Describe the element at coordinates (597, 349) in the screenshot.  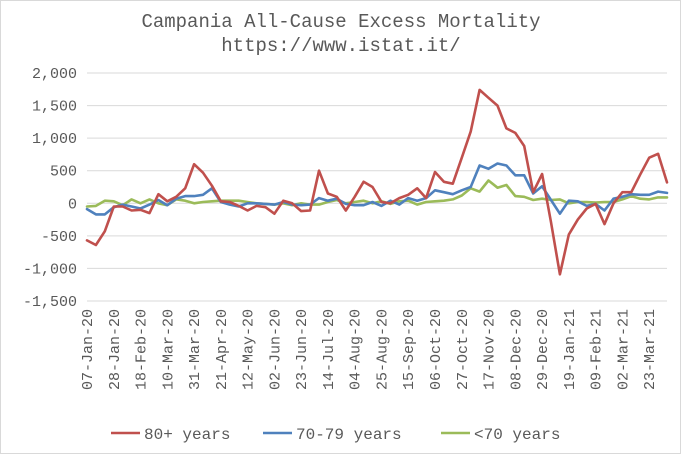
I see `x-tick-label: 09-Feb-21` at that location.